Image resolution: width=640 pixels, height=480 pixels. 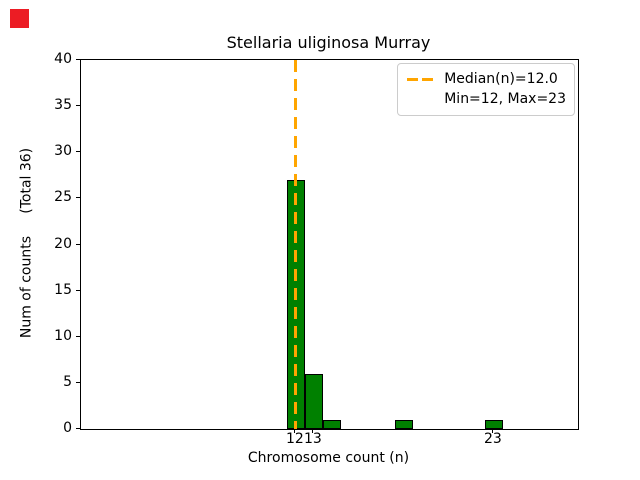 I want to click on bar-n18, so click(x=403, y=424).